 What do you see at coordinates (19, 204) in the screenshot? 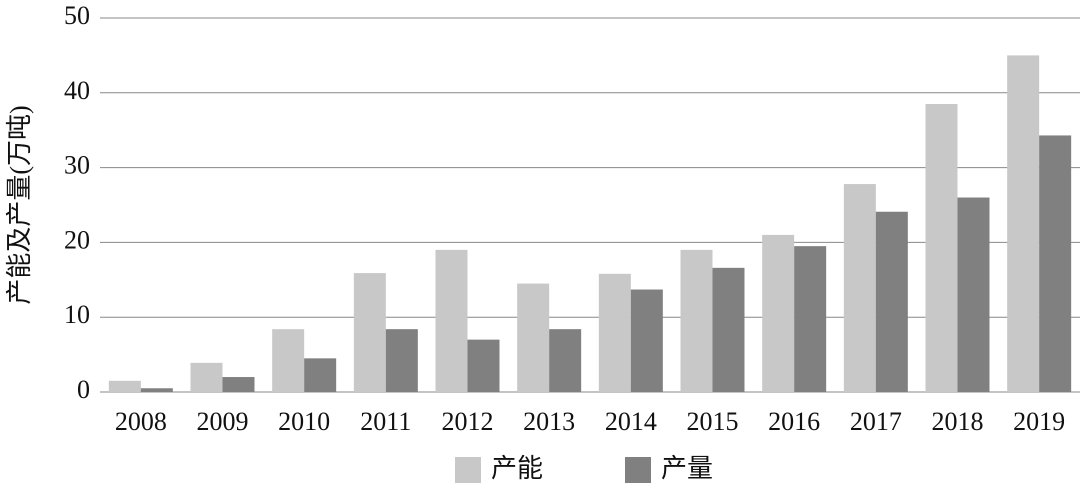
I see `y-axis-label: 产能及产量(万吨)` at bounding box center [19, 204].